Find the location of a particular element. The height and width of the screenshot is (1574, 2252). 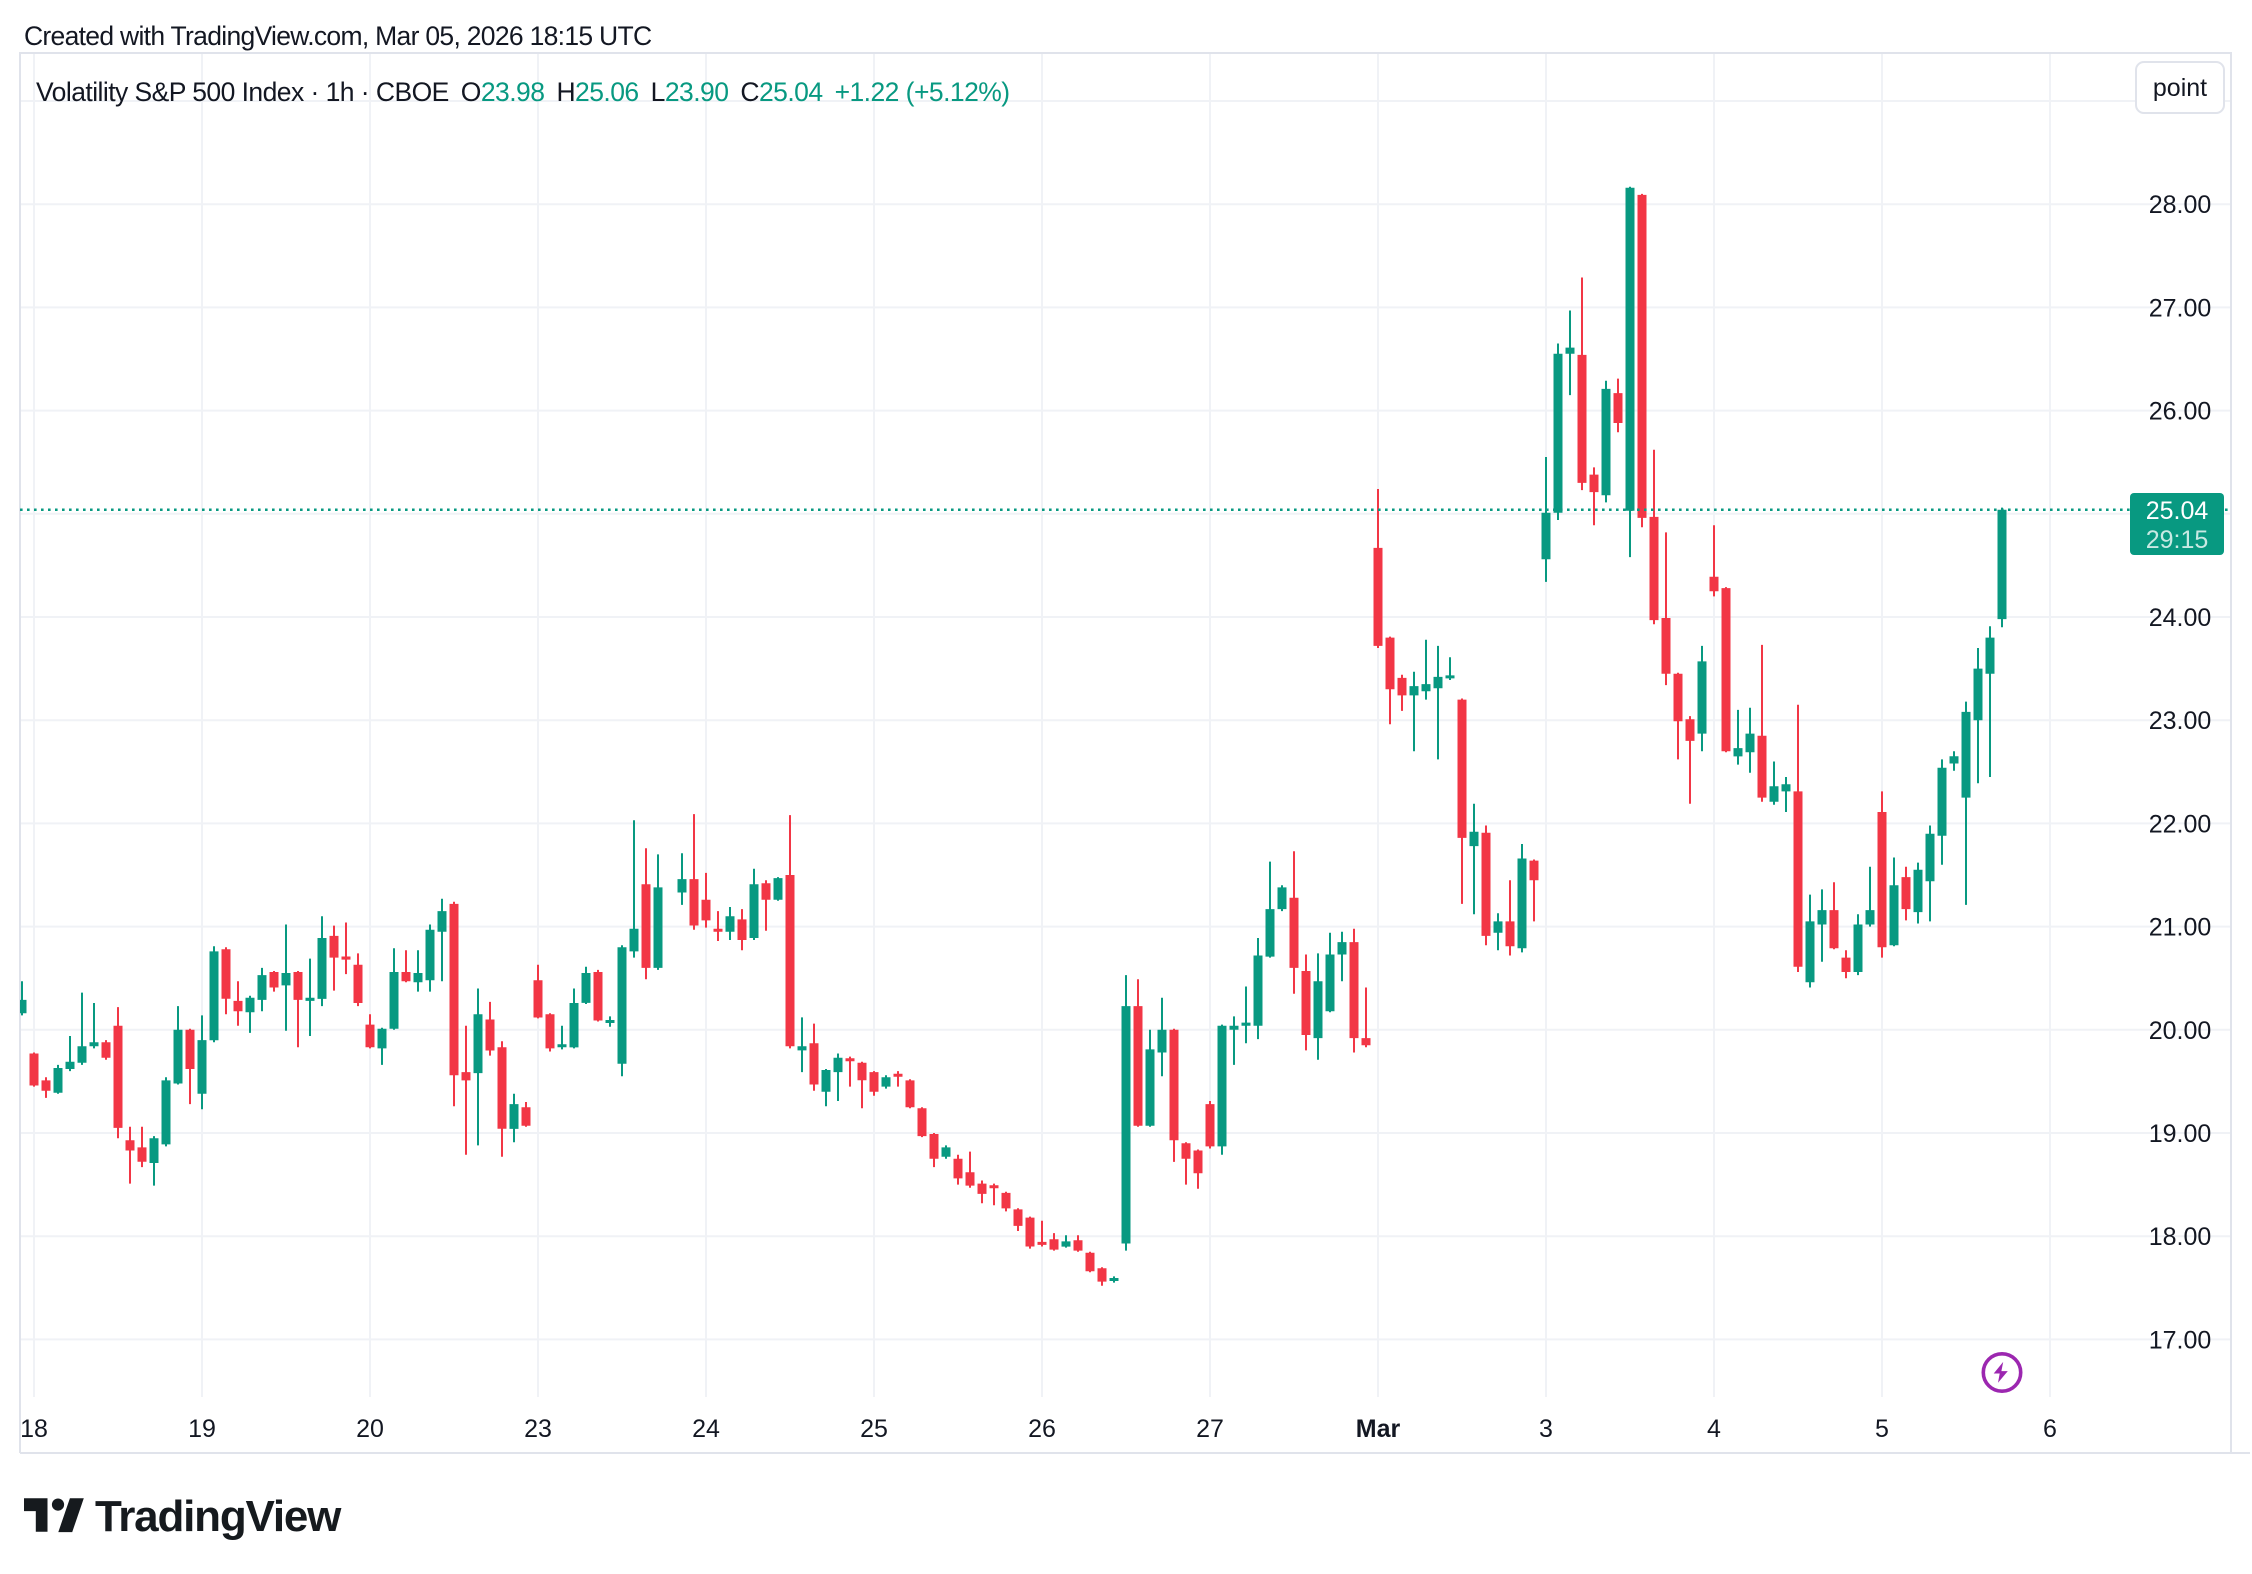

svg-text: 25.04 is located at coordinates (2177, 511).